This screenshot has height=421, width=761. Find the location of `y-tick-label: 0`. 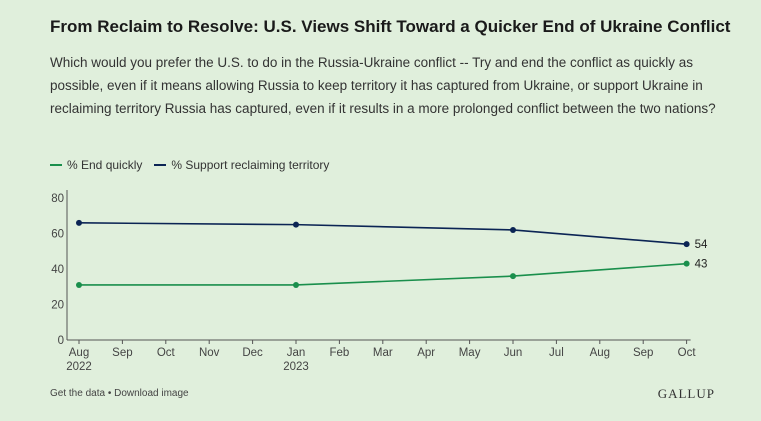

y-tick-label: 0 is located at coordinates (61, 341).